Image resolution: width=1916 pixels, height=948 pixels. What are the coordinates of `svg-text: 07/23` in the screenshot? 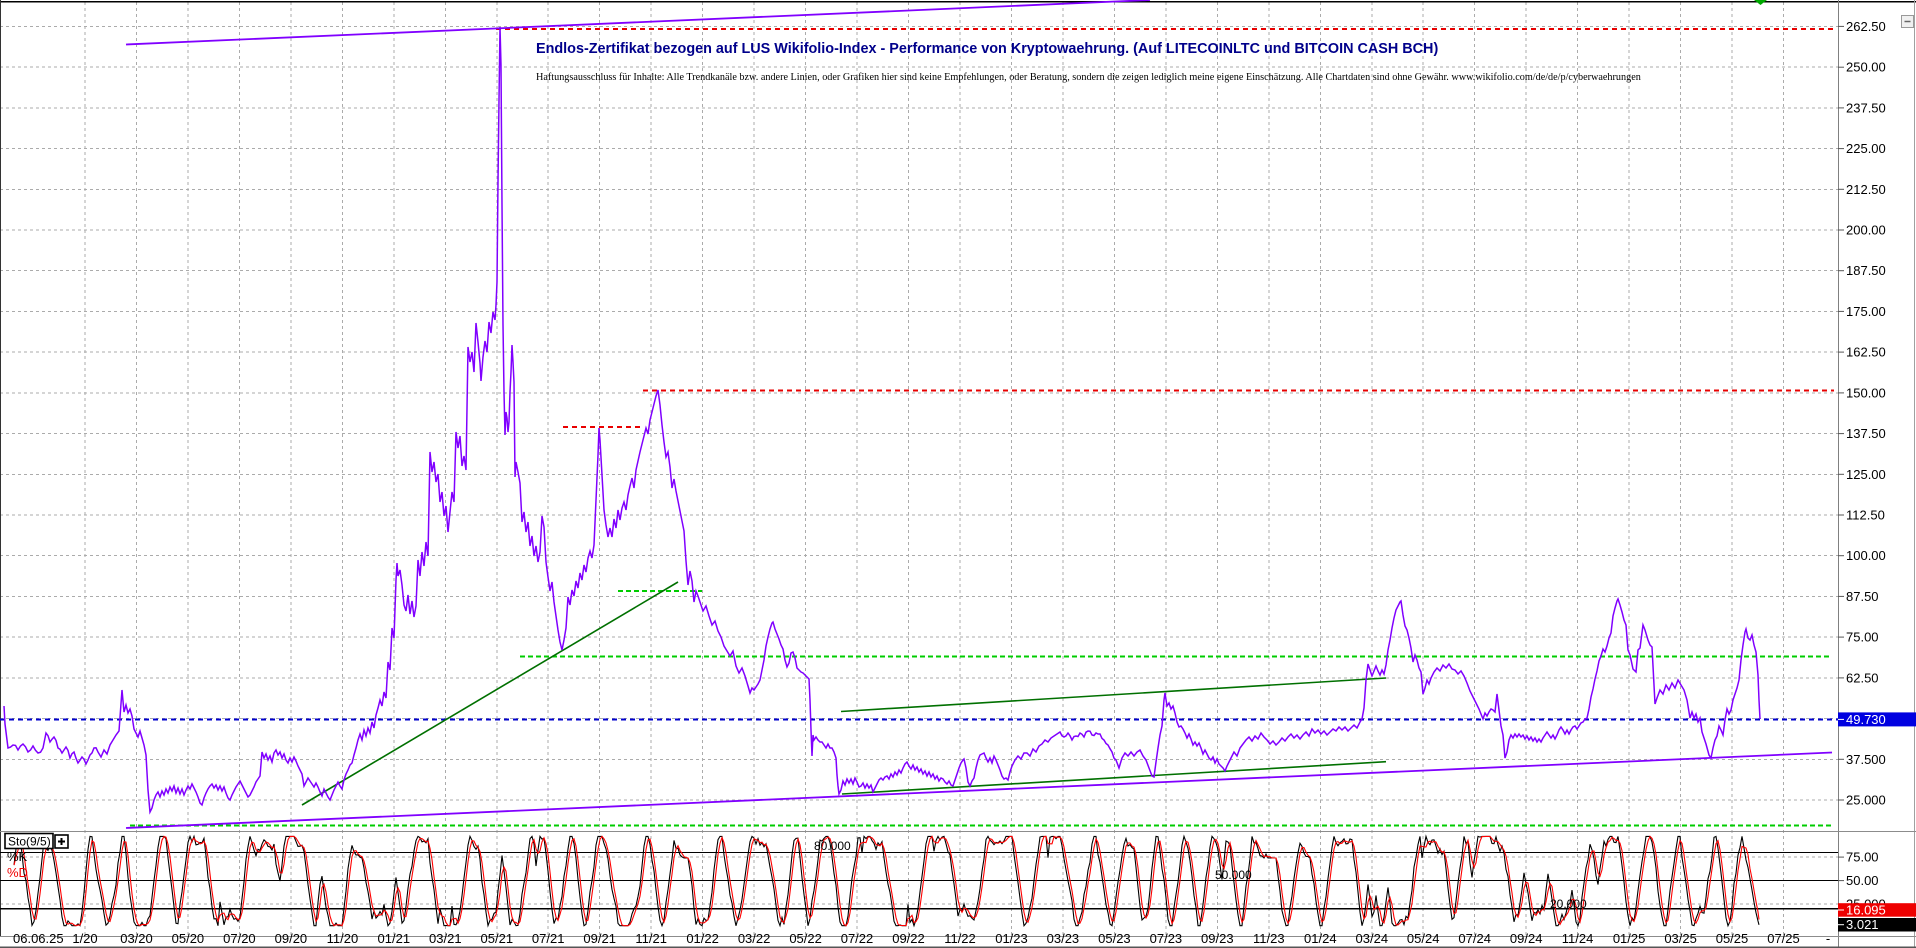 It's located at (1166, 938).